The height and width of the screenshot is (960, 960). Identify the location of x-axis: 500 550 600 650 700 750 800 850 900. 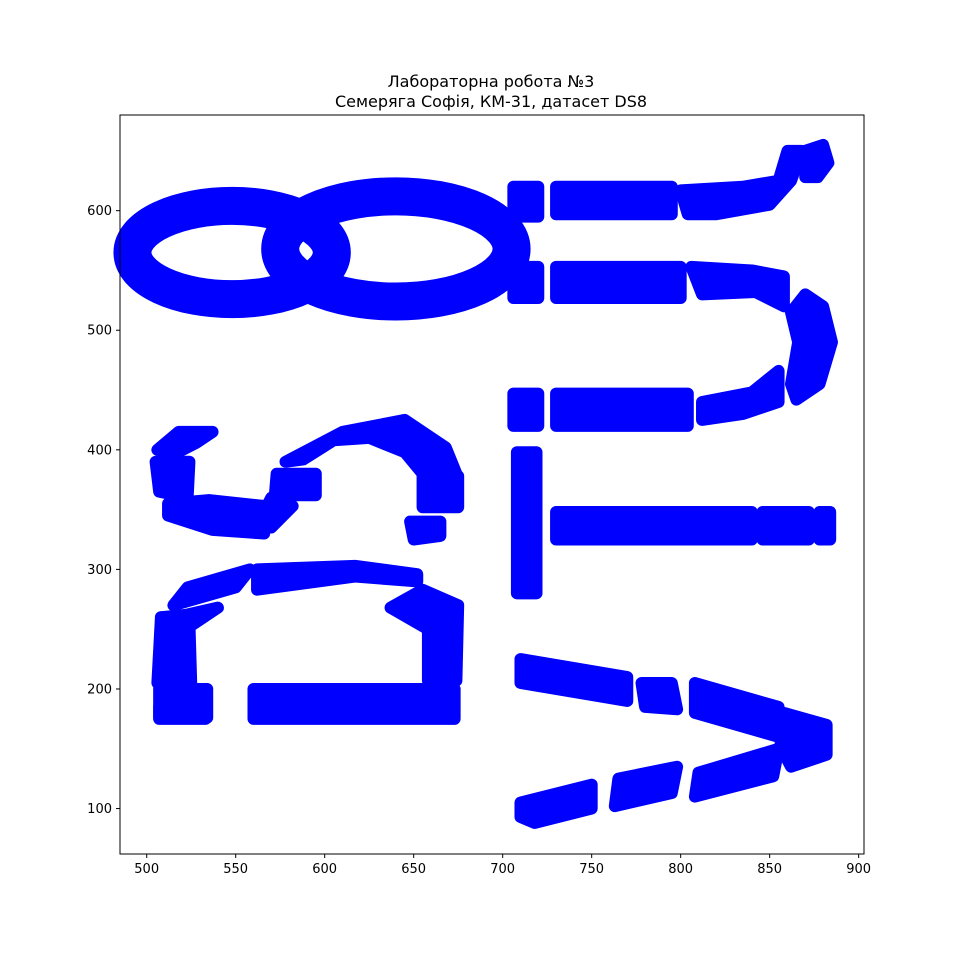
(502, 865).